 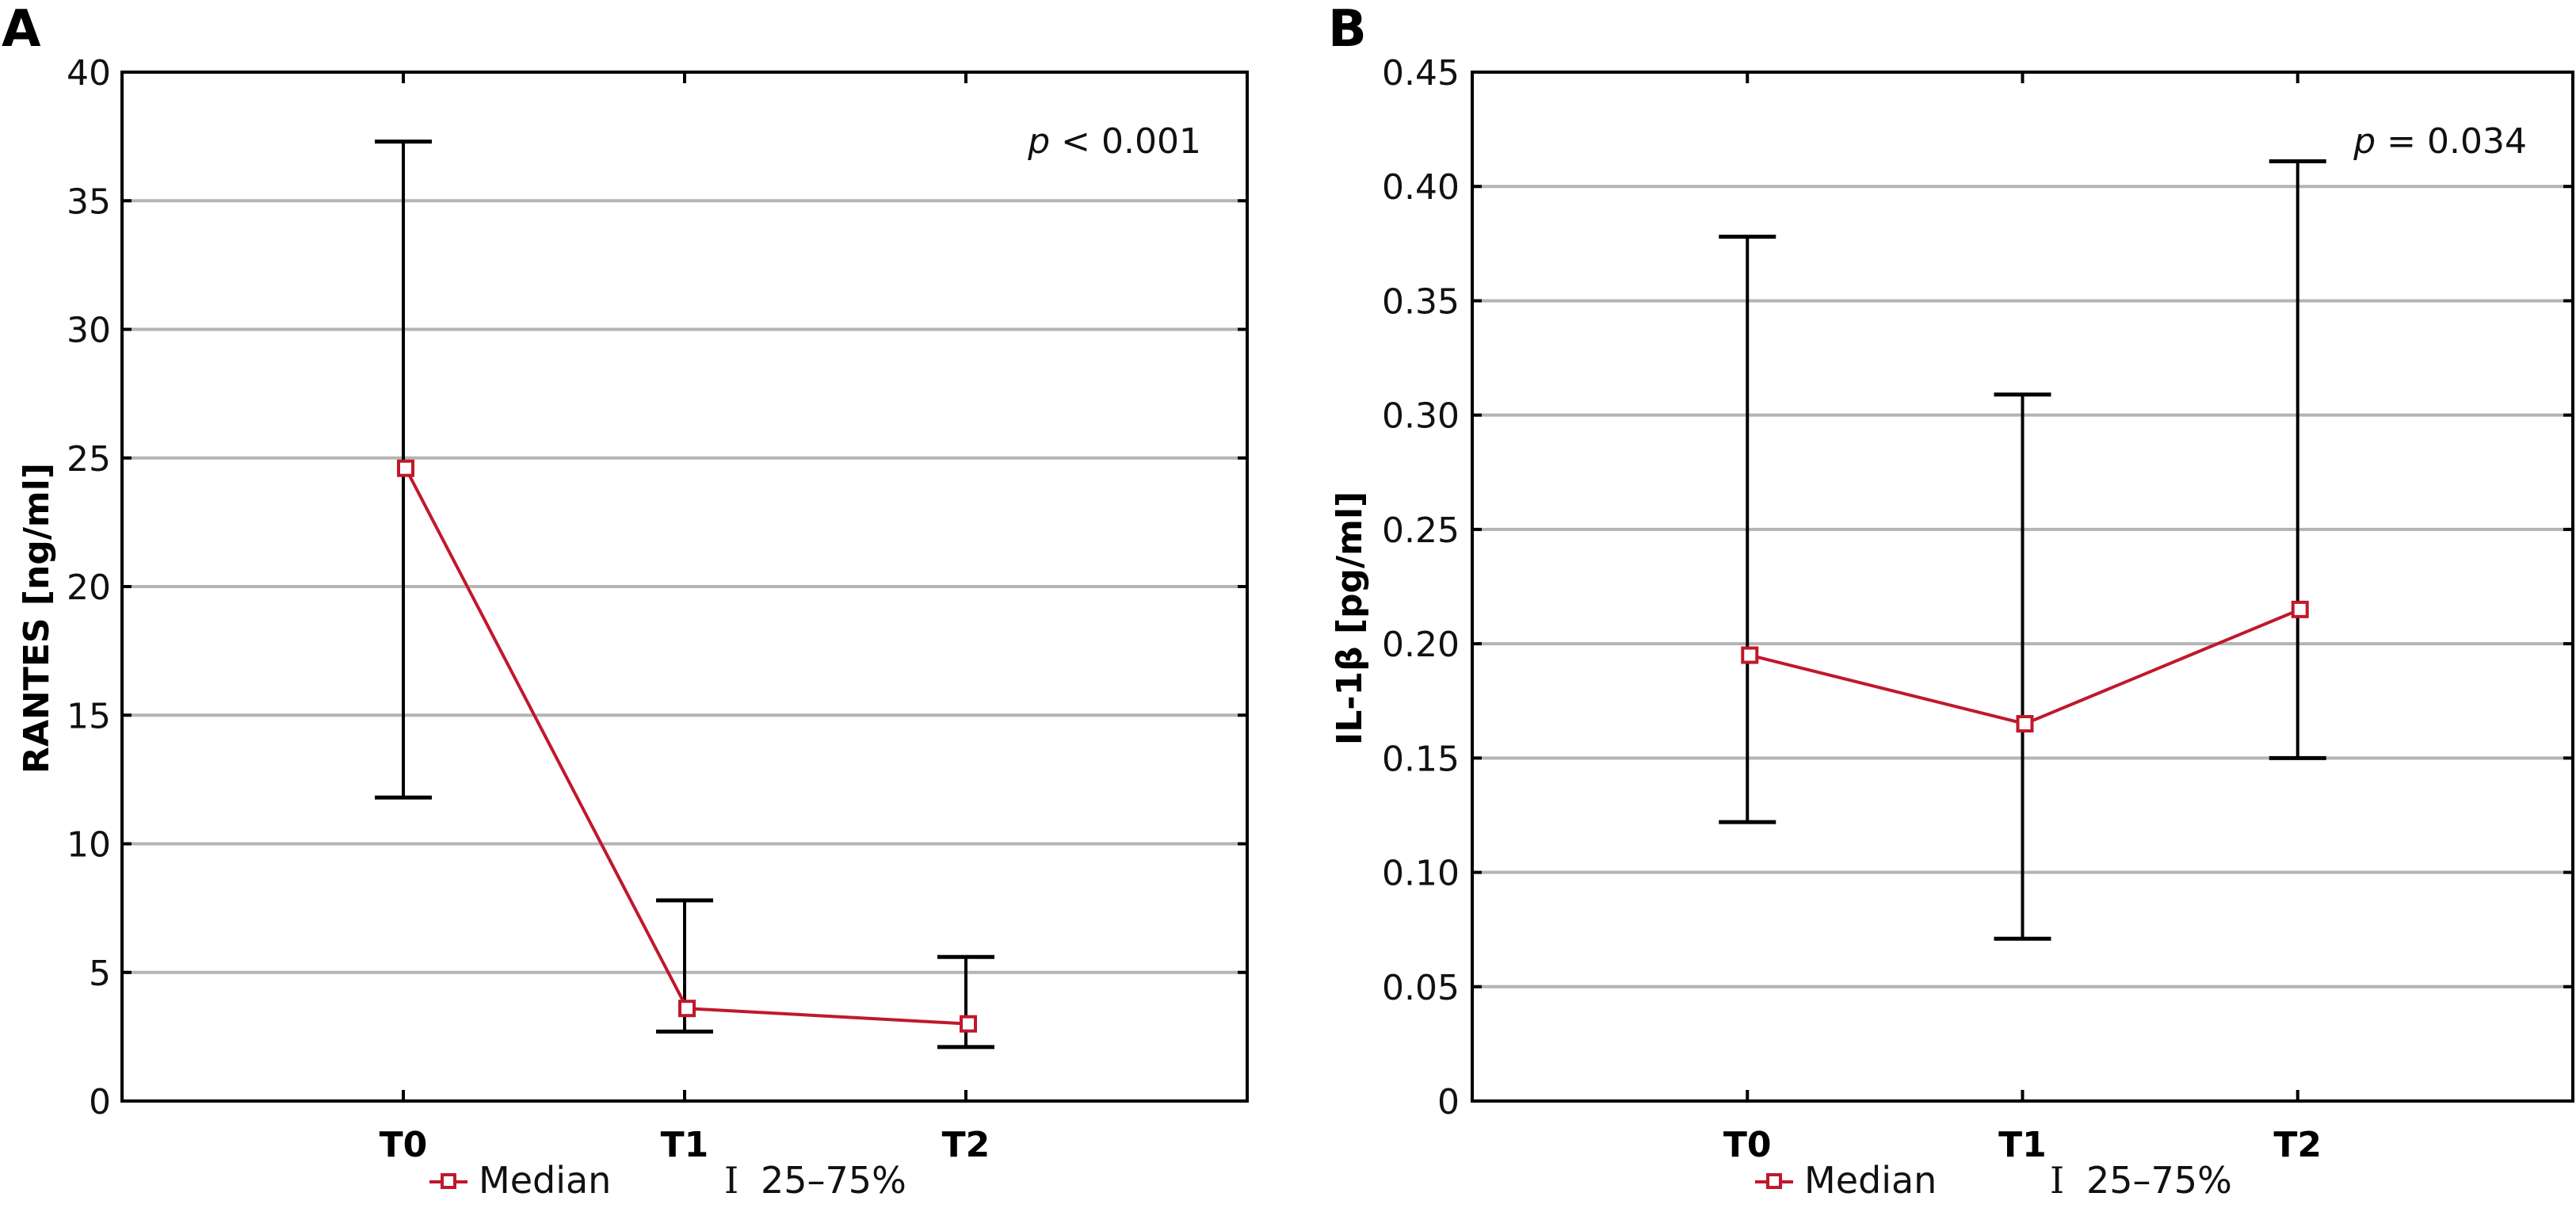 I want to click on y-tick-label: 25, so click(x=89, y=460).